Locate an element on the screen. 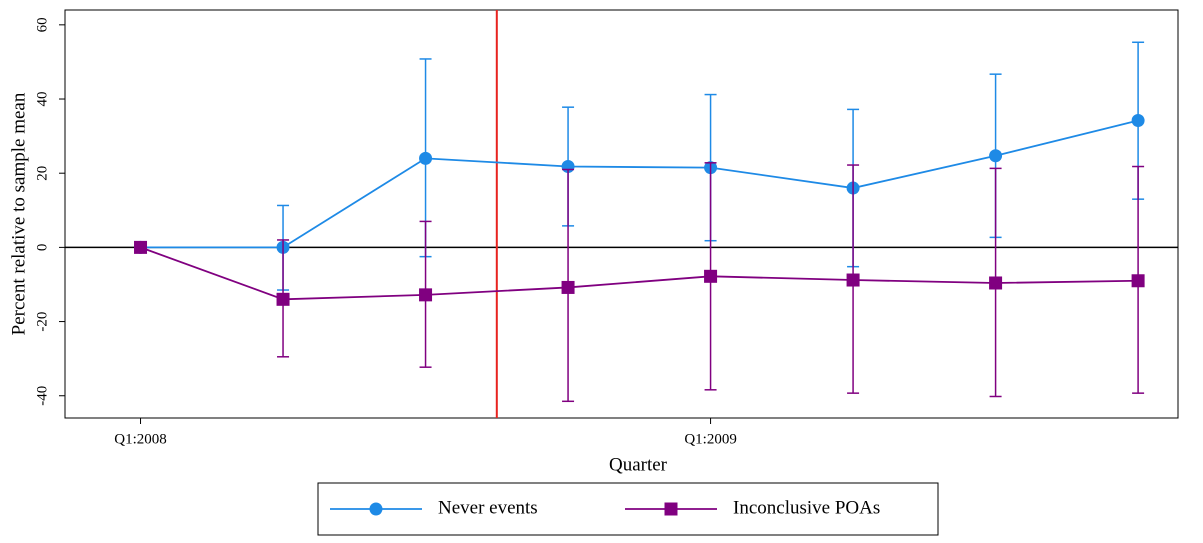 This screenshot has width=1203, height=543. x-axis-label: Quarter is located at coordinates (638, 464).